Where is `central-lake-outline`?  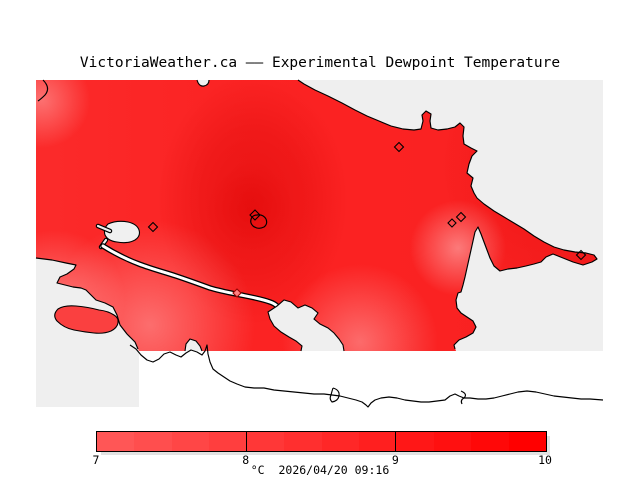
central-lake-outline is located at coordinates (259, 221).